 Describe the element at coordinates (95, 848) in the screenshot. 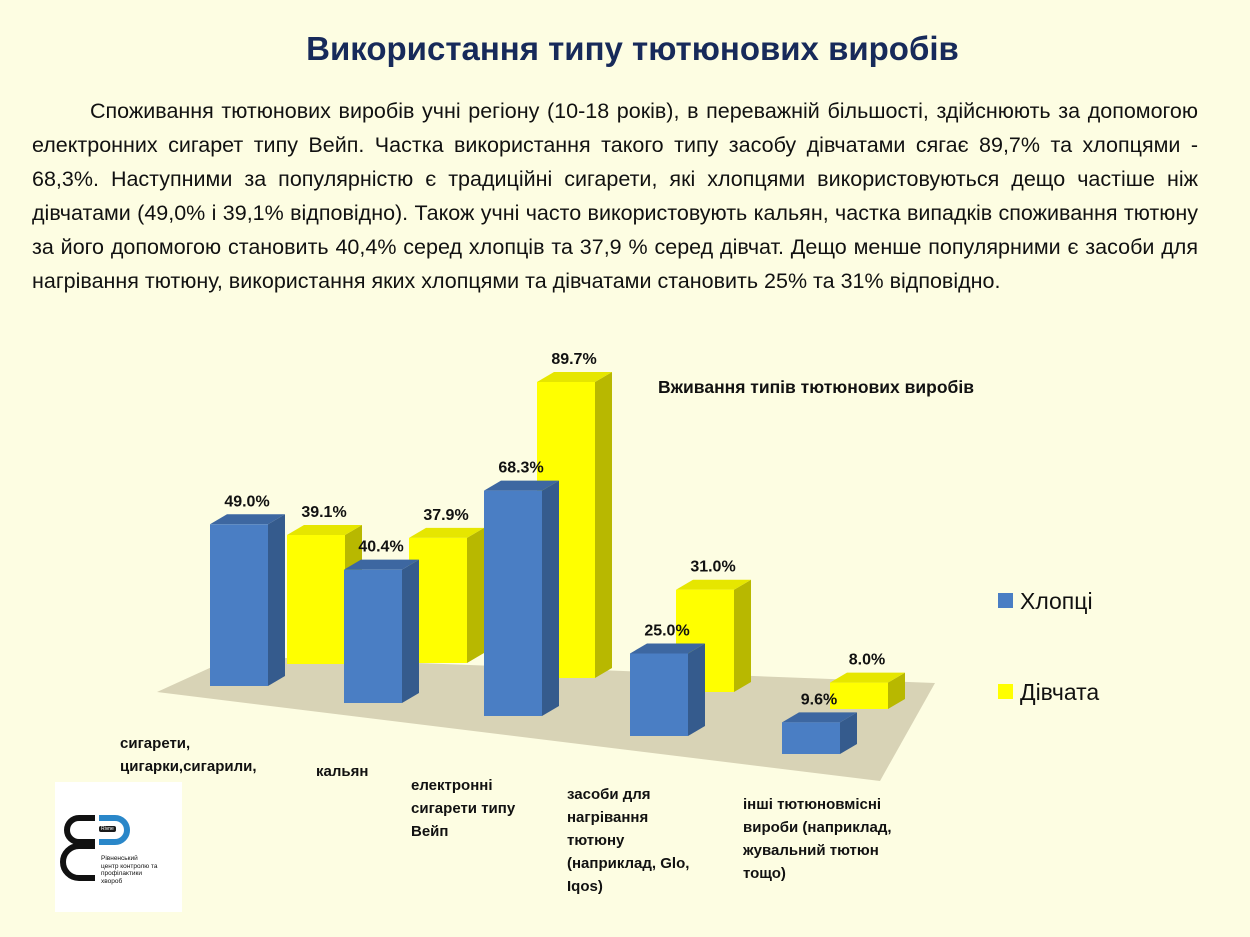

I see `logo-mark` at that location.